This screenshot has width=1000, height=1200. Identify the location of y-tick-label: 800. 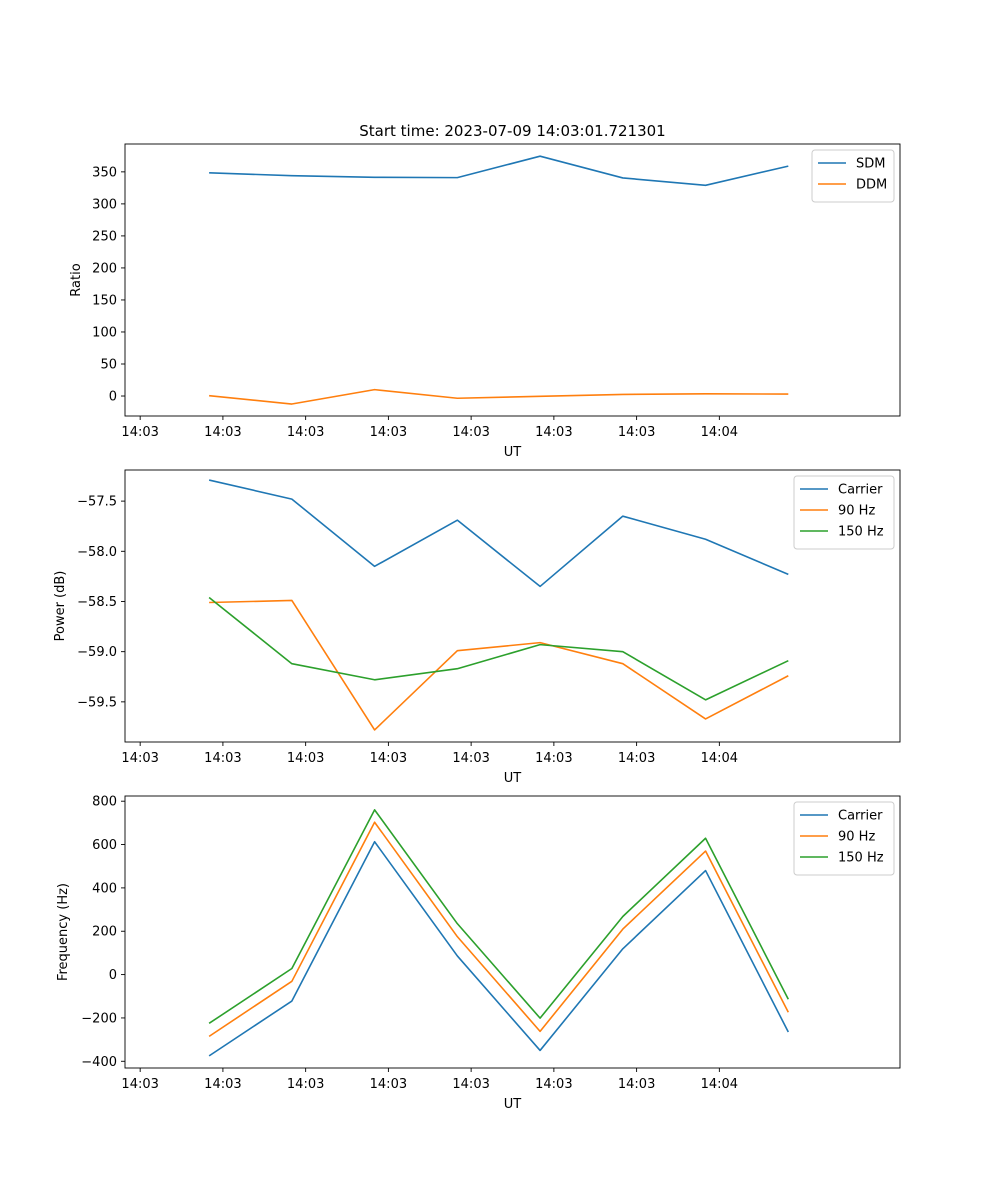
(104, 802).